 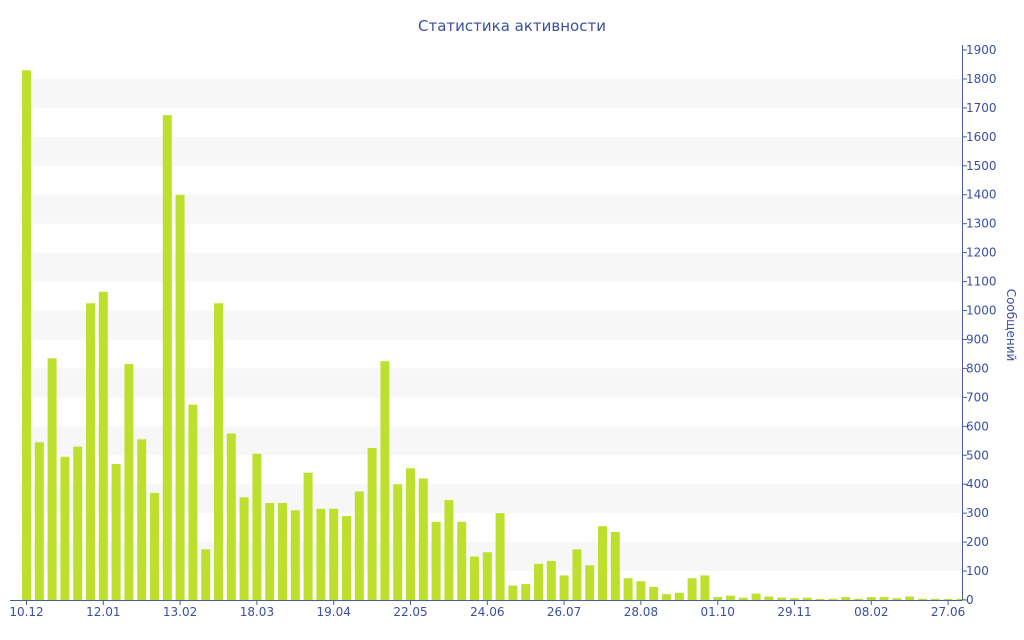 I want to click on y-tick-label: 400, so click(x=977, y=484).